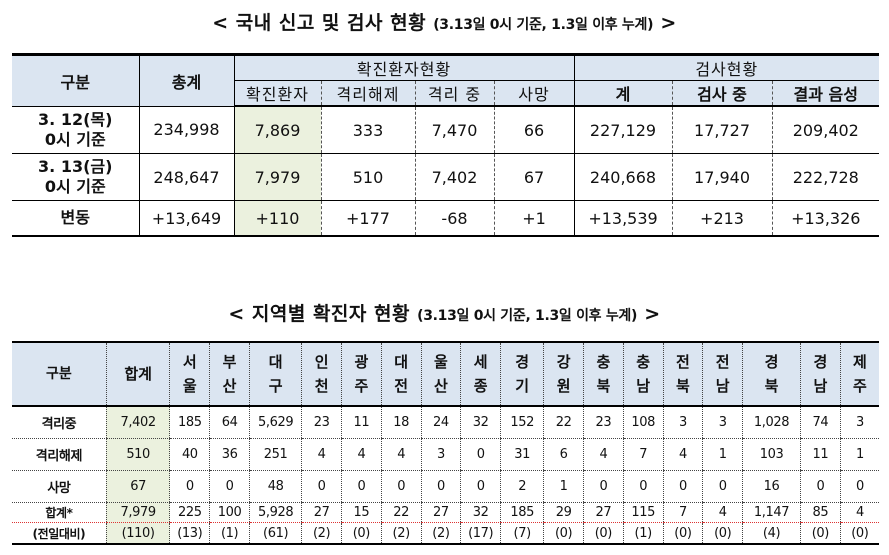 The width and height of the screenshot is (889, 555). Describe the element at coordinates (367, 177) in the screenshot. I see `cell-released: 510` at that location.